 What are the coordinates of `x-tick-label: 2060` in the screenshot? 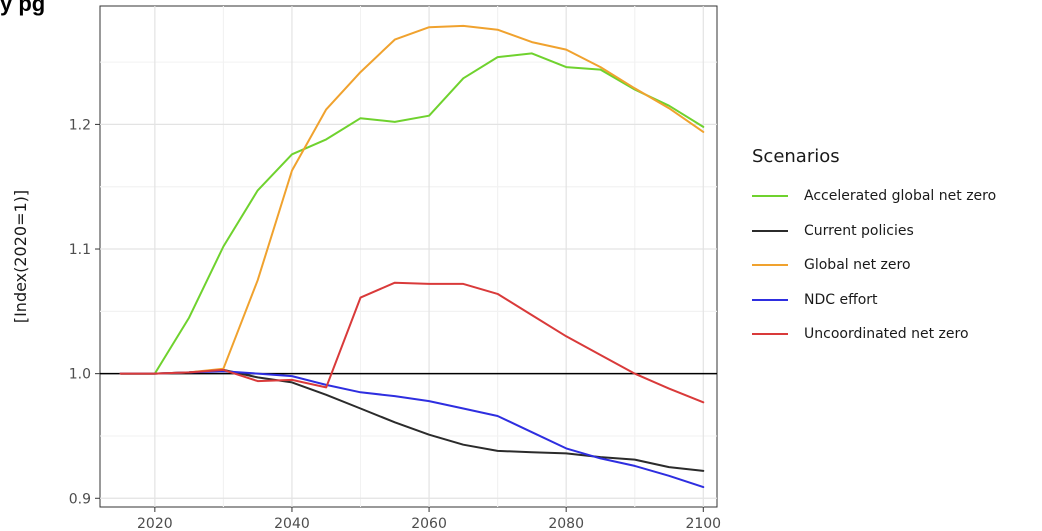 It's located at (429, 523).